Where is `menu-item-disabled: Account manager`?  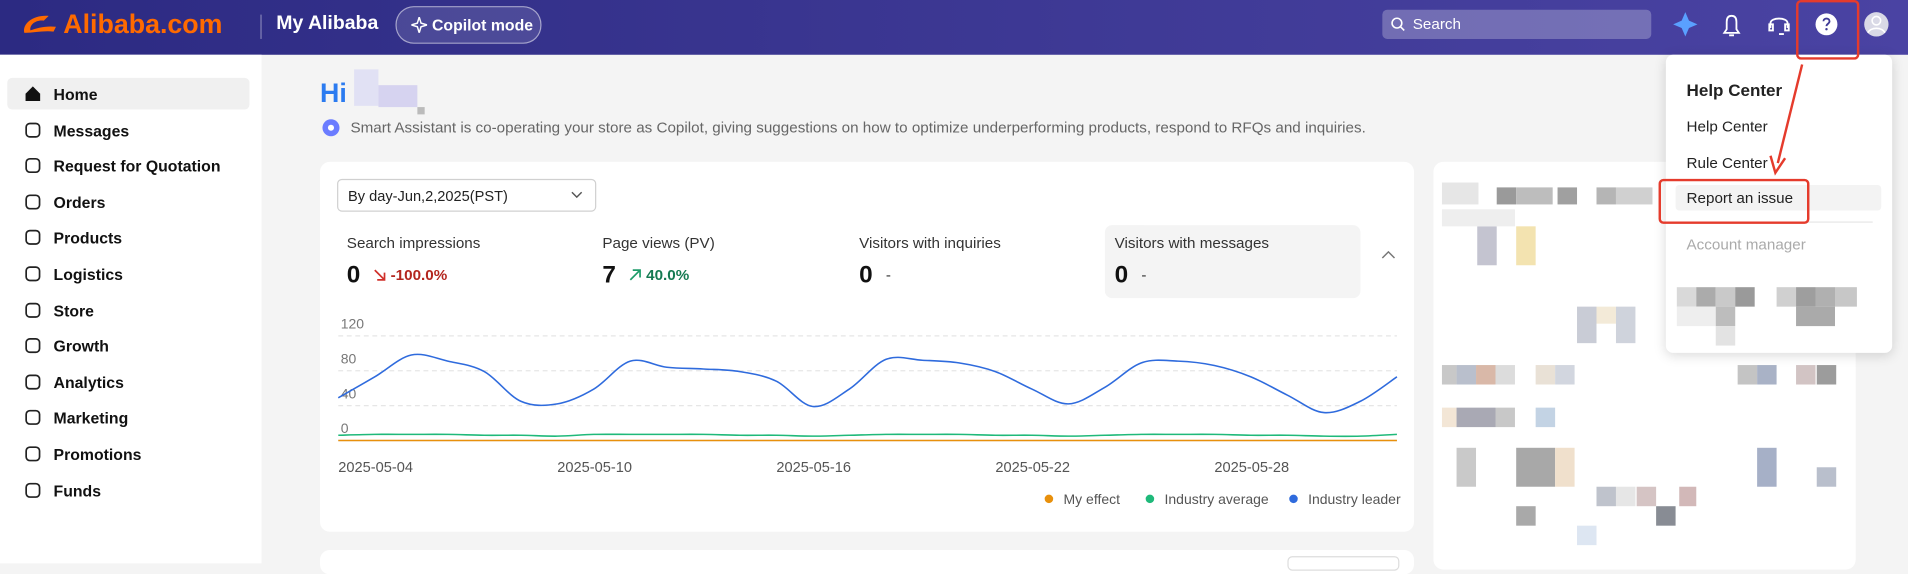 menu-item-disabled: Account manager is located at coordinates (1746, 245).